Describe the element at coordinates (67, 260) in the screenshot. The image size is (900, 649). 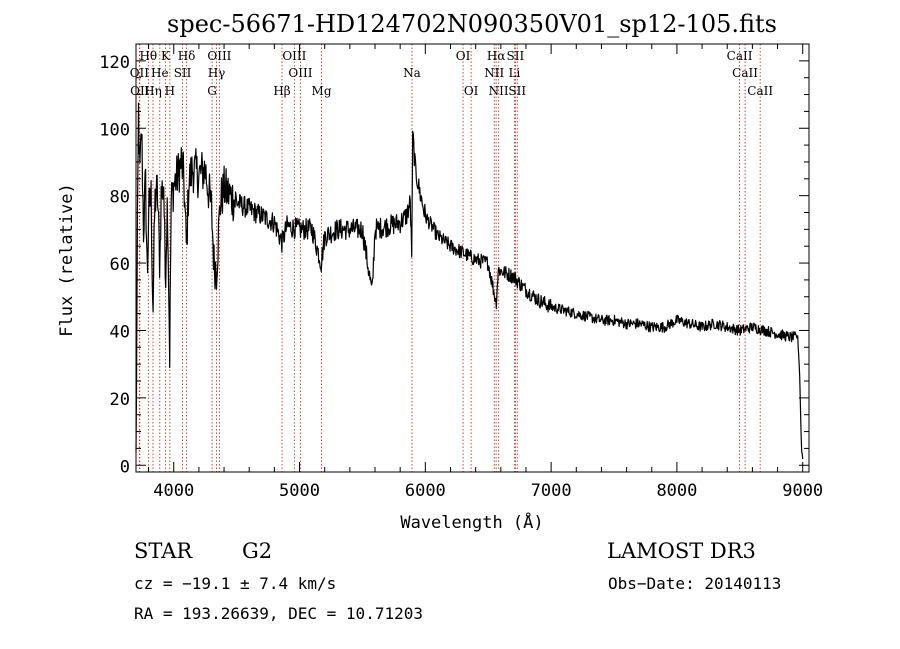
I see `y-axis-label: Flux (relative)` at that location.